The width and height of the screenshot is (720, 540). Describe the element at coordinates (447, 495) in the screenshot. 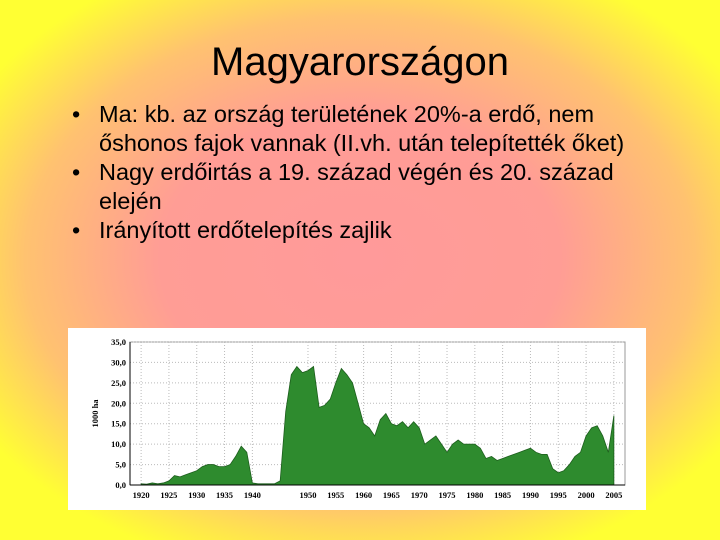

I see `x-tick-label: 1975` at that location.